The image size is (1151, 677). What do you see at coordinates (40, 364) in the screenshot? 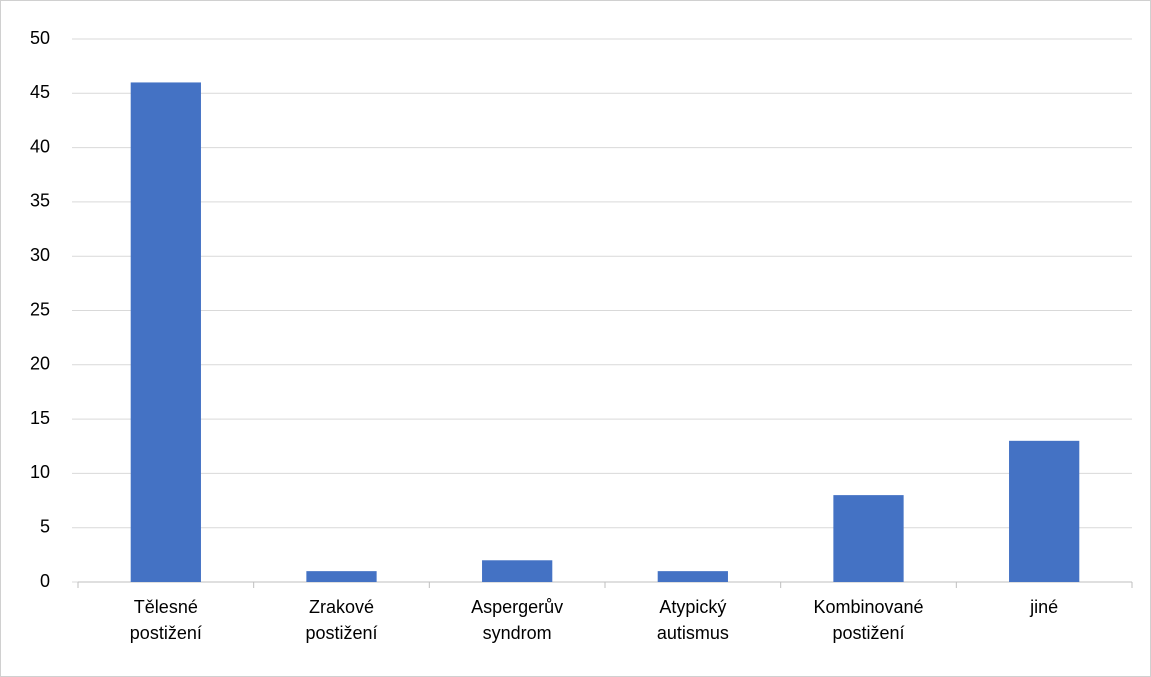
I see `y-tick-label: 20` at bounding box center [40, 364].